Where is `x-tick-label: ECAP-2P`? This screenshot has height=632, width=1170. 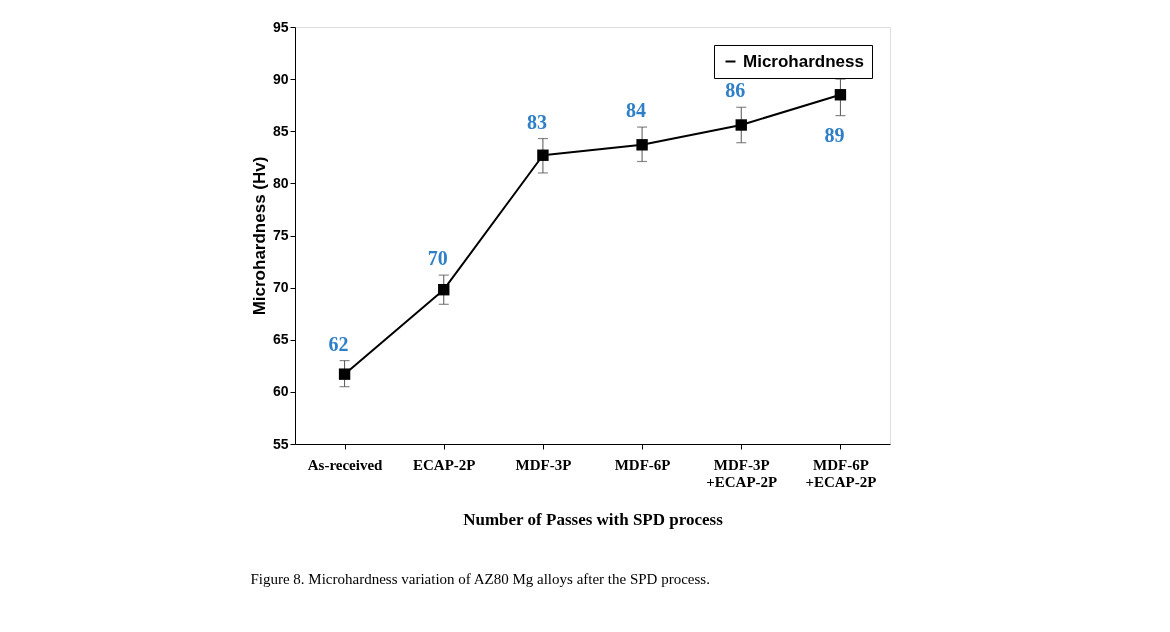 x-tick-label: ECAP-2P is located at coordinates (444, 464).